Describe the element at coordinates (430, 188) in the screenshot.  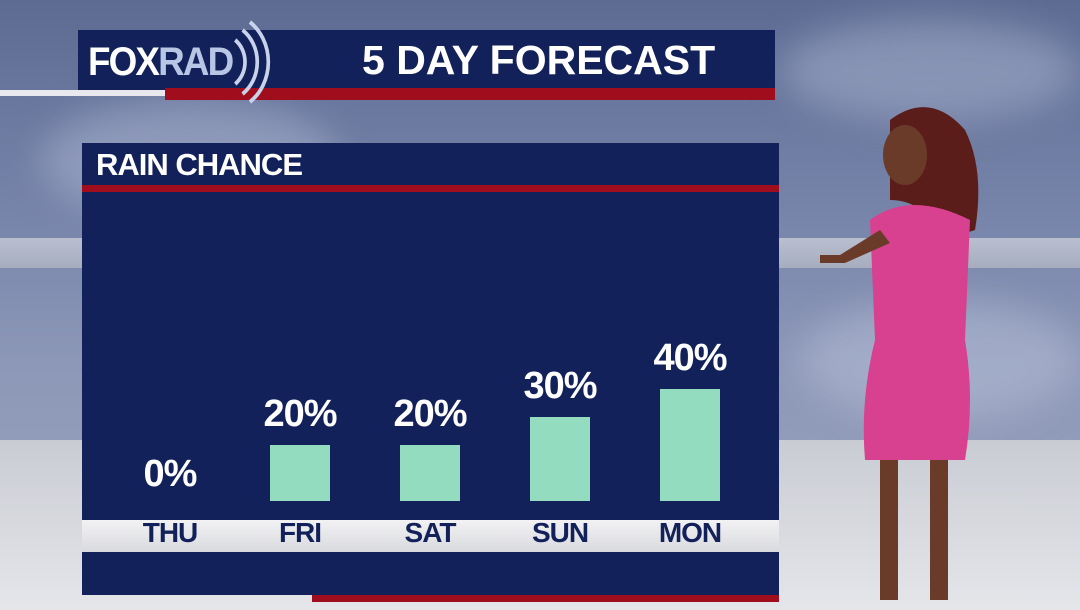
I see `panel-red-stripe` at that location.